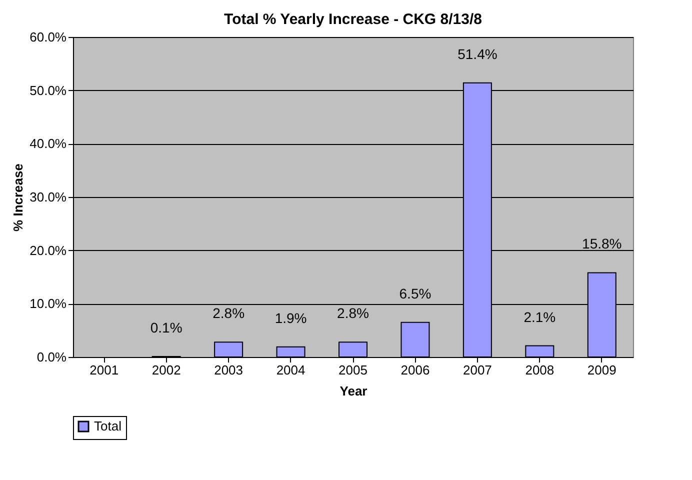 The width and height of the screenshot is (692, 480). What do you see at coordinates (166, 370) in the screenshot?
I see `x-tick-label: 2002` at bounding box center [166, 370].